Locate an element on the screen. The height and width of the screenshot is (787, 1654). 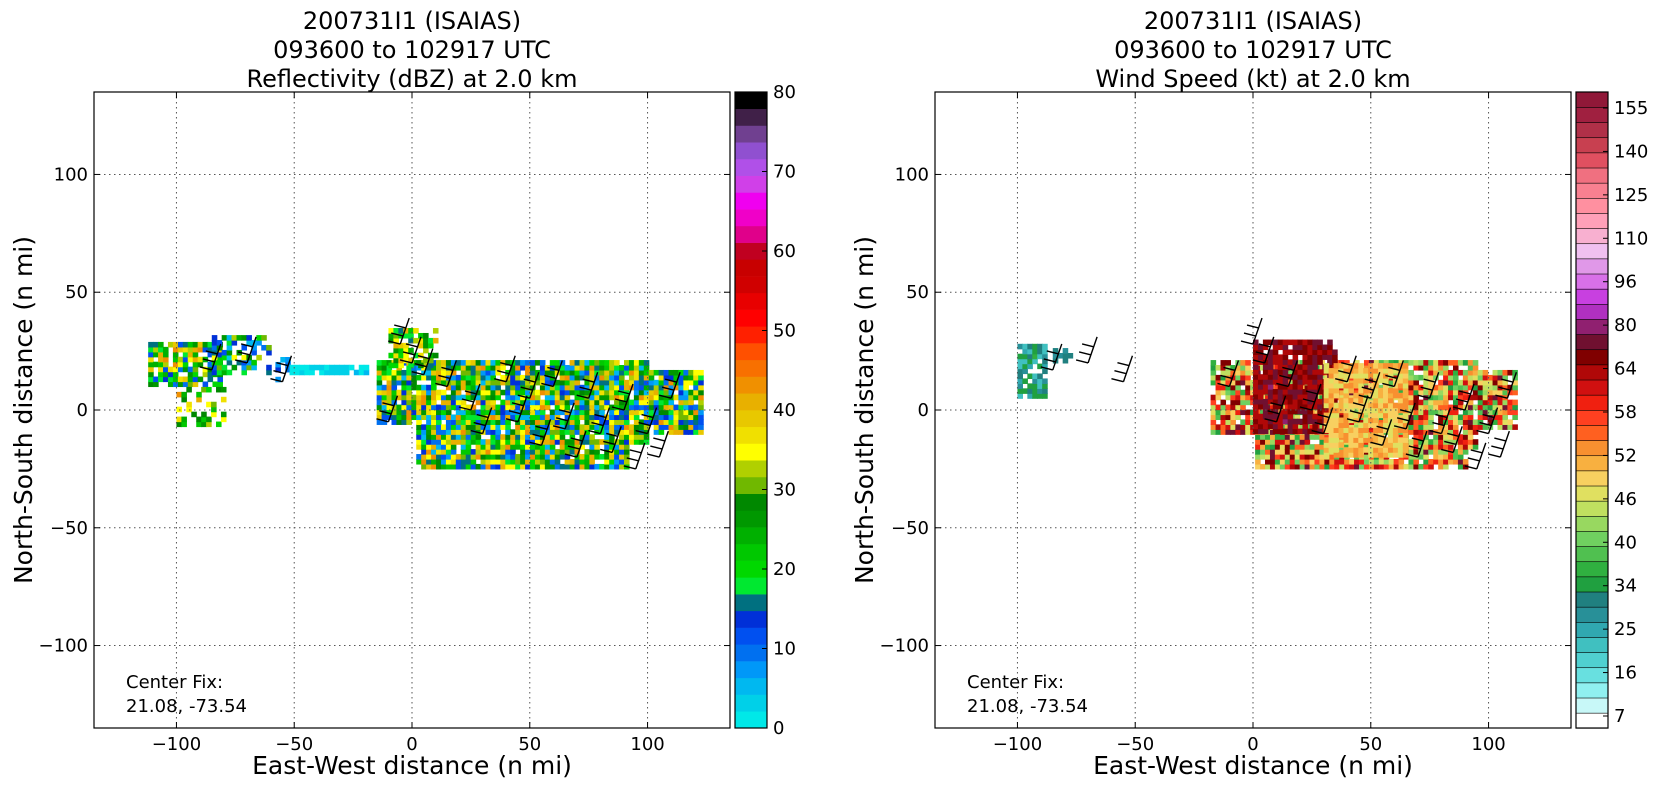
colorbar-tick-label: 60 is located at coordinates (784, 251).